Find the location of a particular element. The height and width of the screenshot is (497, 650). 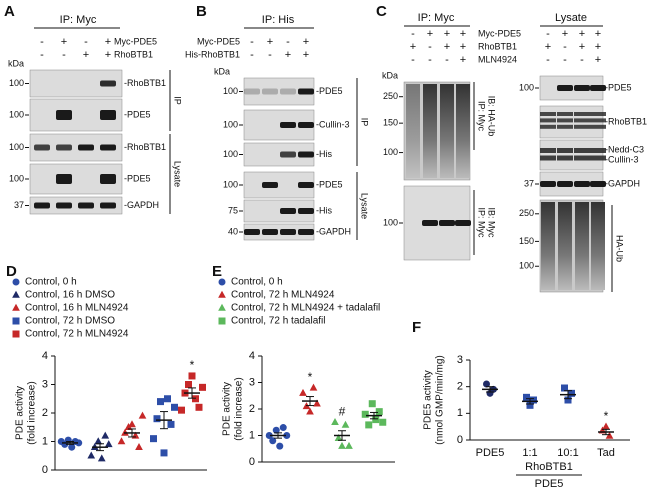

significance-mark: # is located at coordinates (342, 411).